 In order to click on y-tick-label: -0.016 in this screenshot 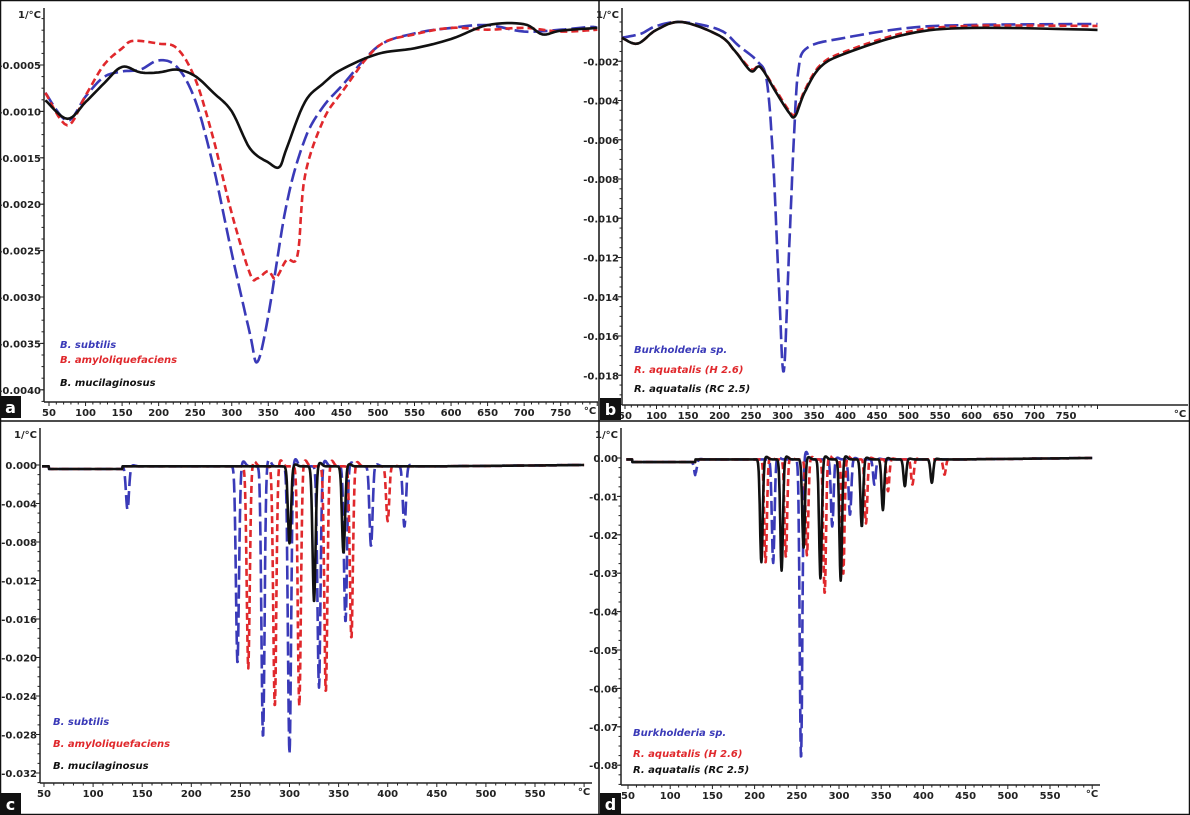, I will do `click(19, 620)`.